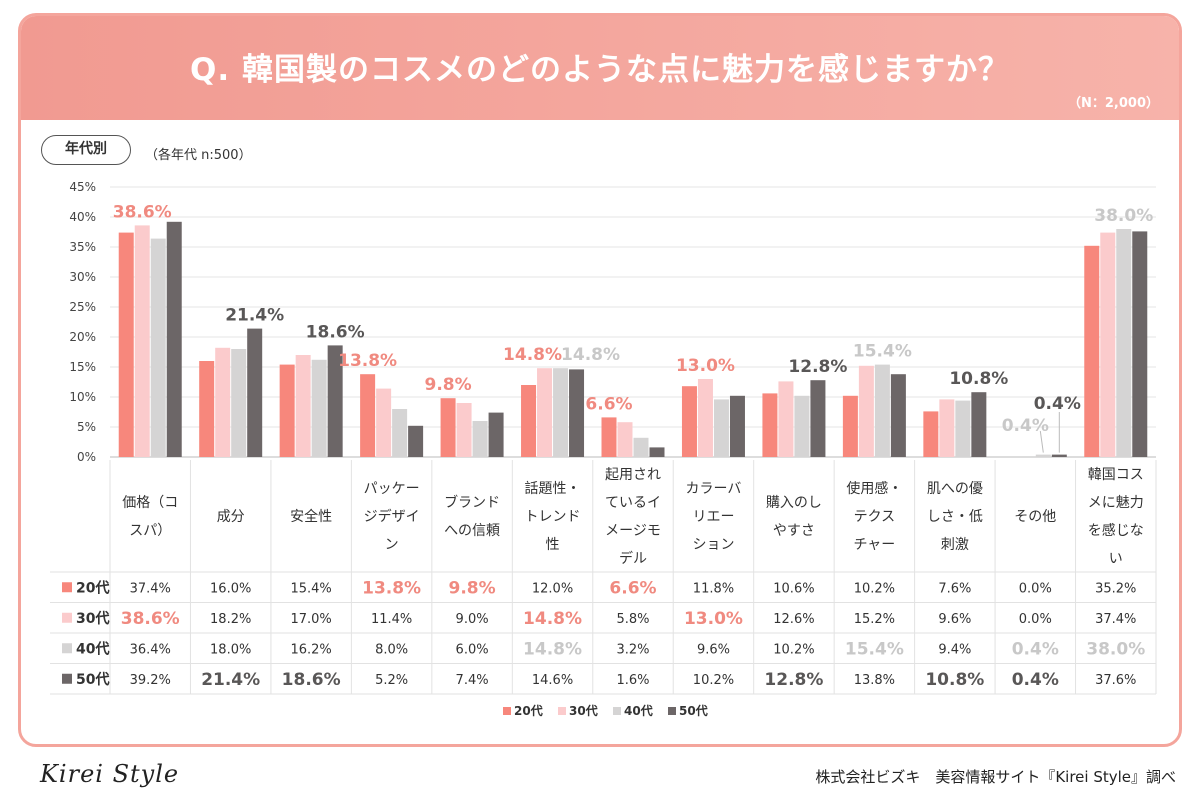 This screenshot has width=1200, height=800. Describe the element at coordinates (310, 649) in the screenshot. I see `table-cell-value: 16.2%` at that location.